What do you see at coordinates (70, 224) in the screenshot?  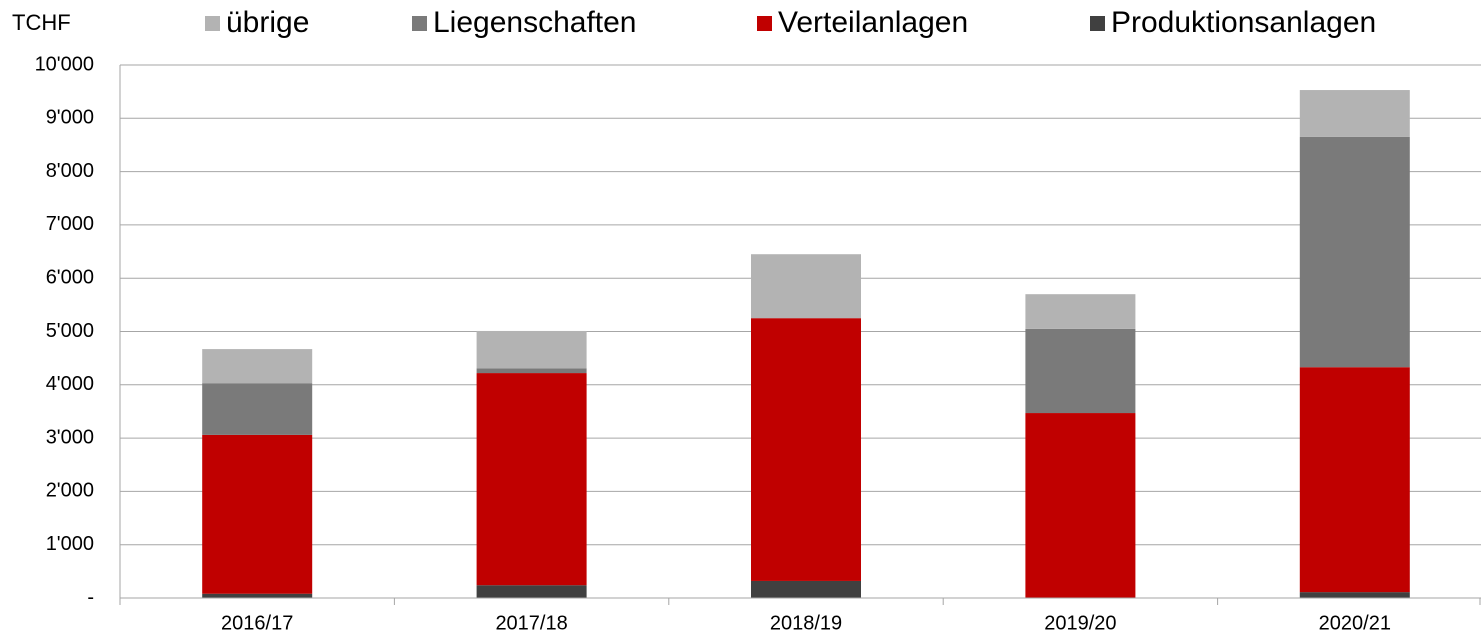 I see `y-tick-label: 7'000` at bounding box center [70, 224].